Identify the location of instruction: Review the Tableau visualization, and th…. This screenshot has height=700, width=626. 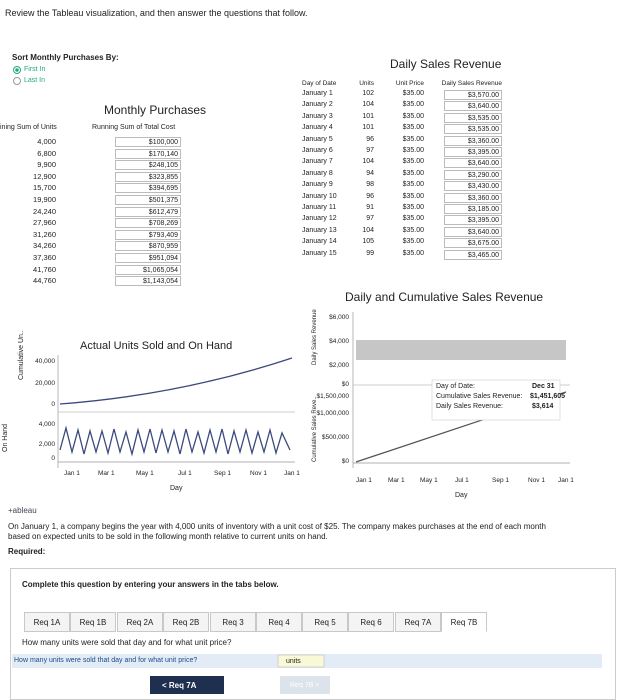
(156, 13).